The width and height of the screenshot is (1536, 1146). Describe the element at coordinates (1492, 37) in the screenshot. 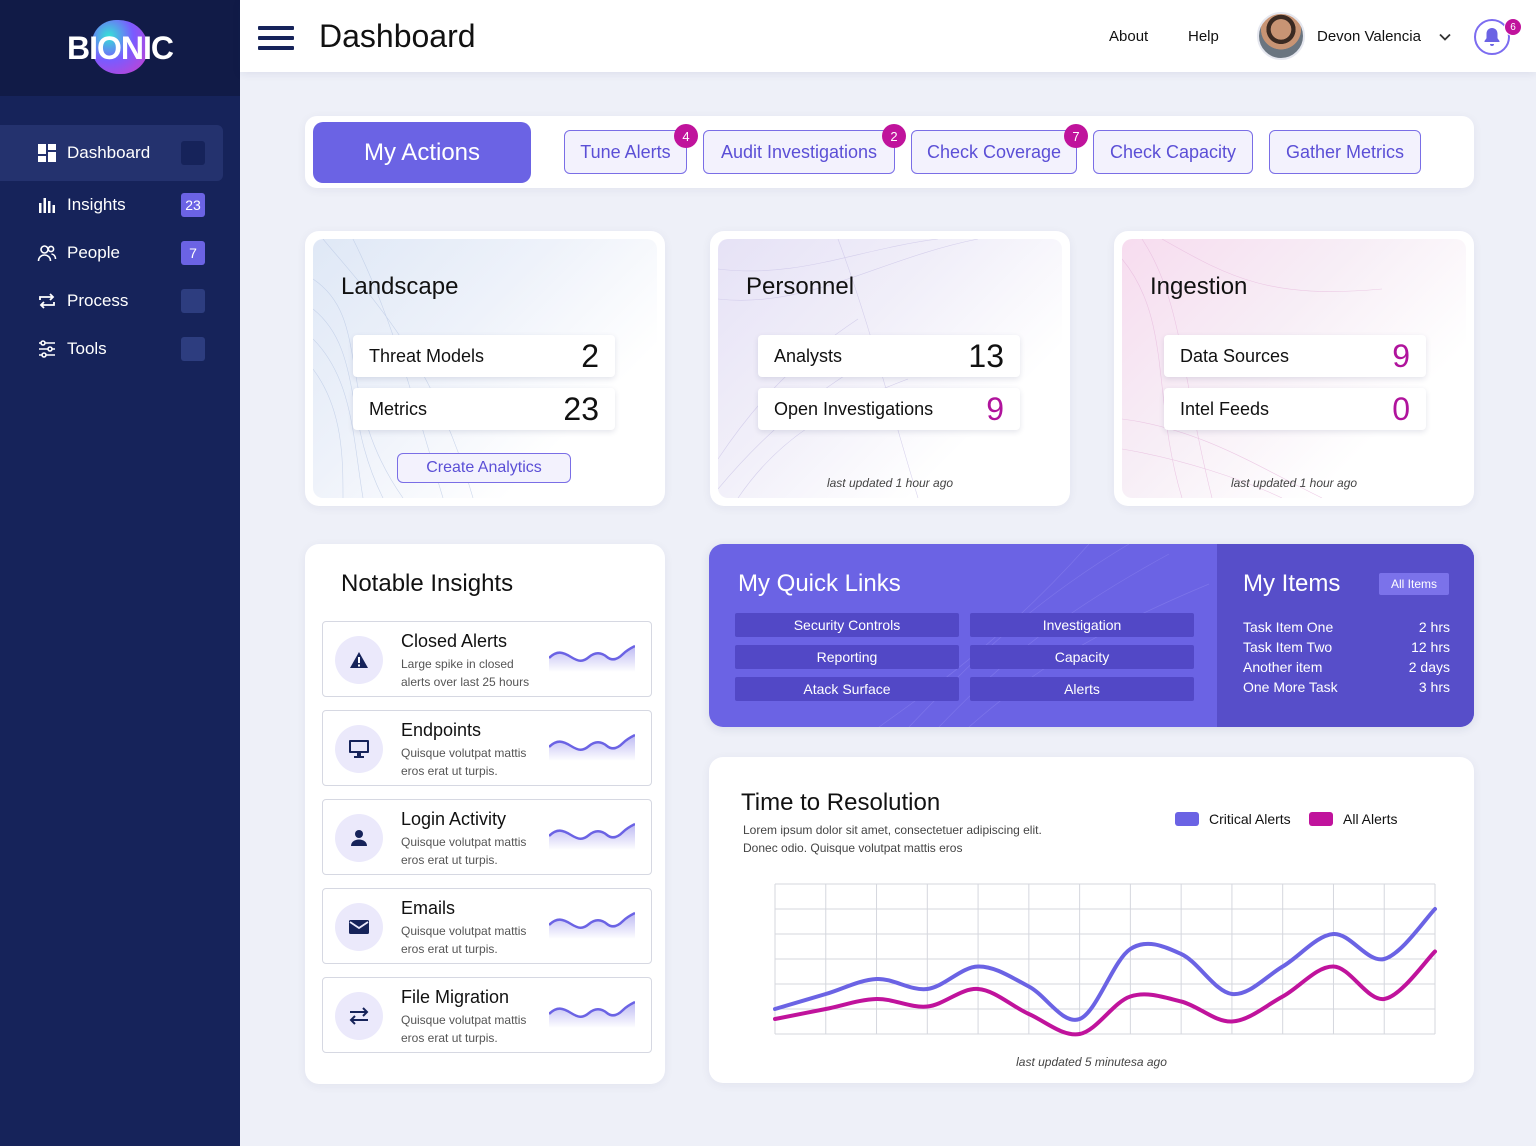

I see `notification-button` at that location.